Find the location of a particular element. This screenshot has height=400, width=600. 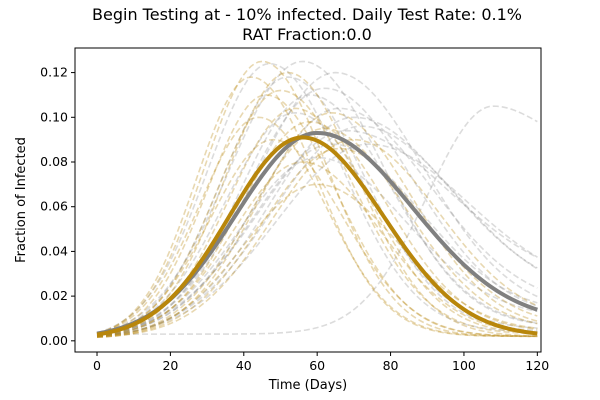

chart-title-line2: RAT Fraction:0.0 is located at coordinates (307, 34).